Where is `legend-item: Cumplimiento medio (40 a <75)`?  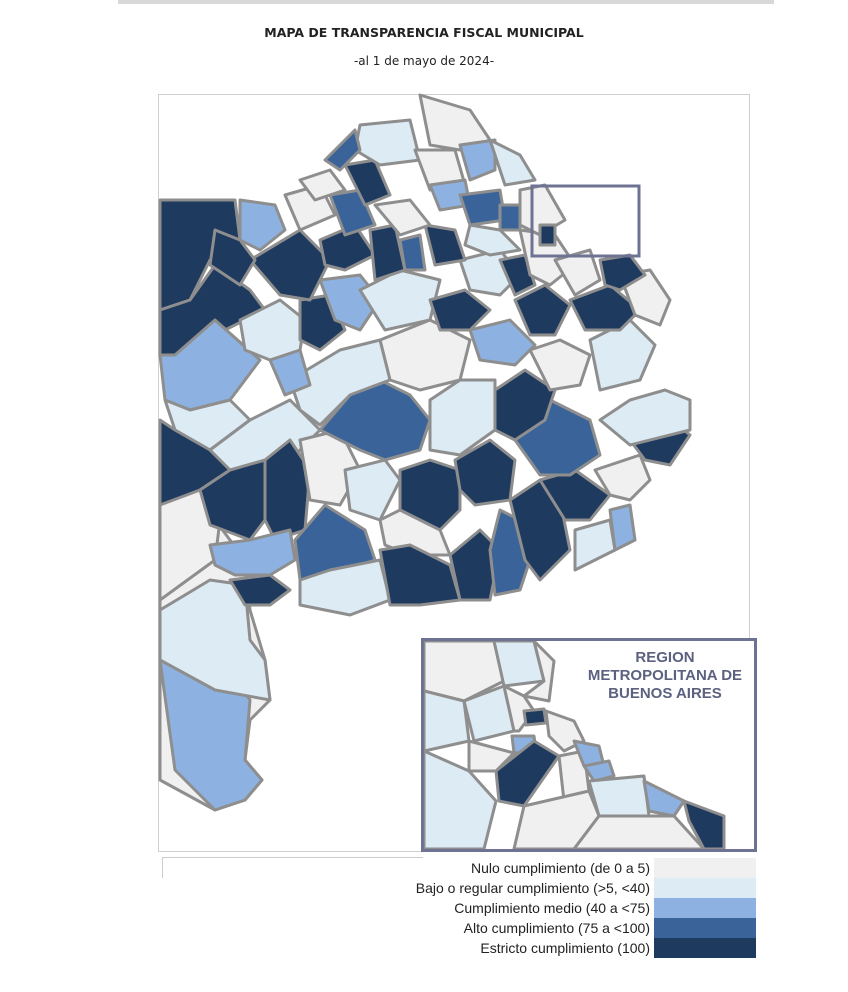
legend-item: Cumplimiento medio (40 a <75) is located at coordinates (528, 908).